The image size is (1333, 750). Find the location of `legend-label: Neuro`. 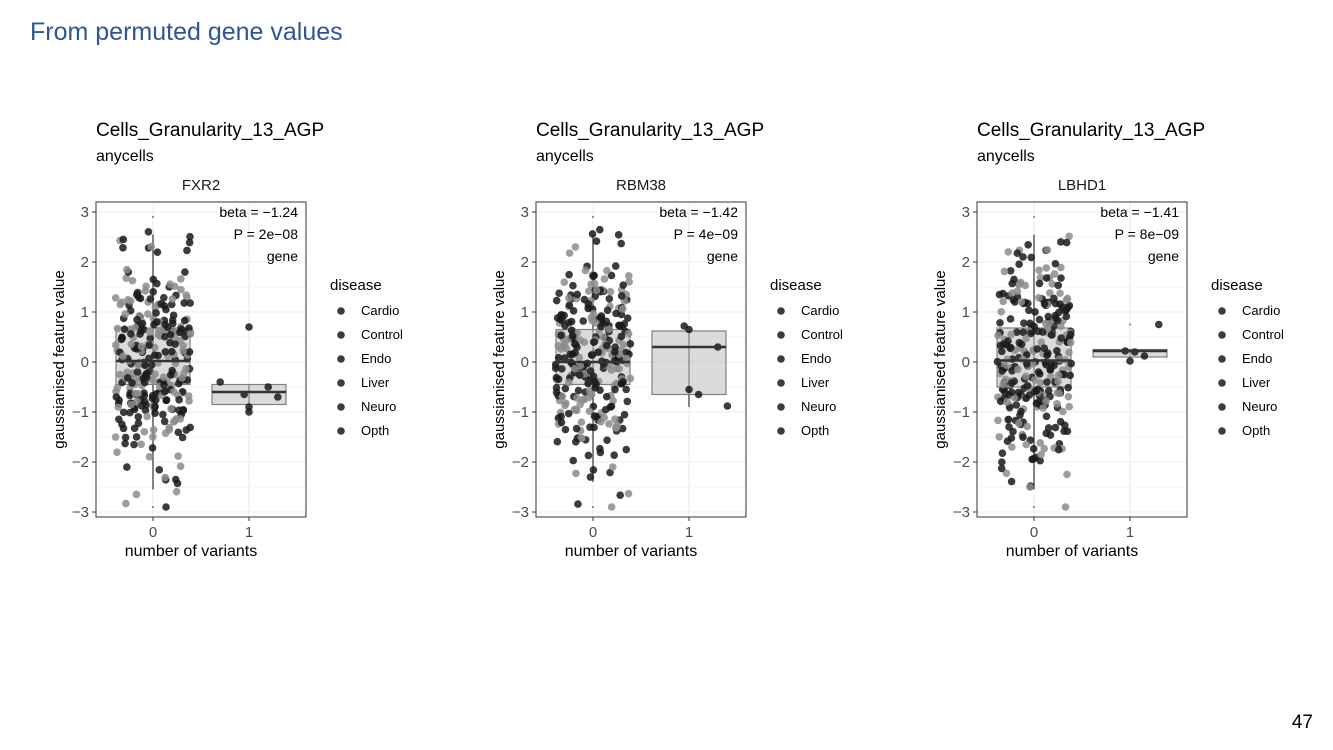

legend-label: Neuro is located at coordinates (378, 406).